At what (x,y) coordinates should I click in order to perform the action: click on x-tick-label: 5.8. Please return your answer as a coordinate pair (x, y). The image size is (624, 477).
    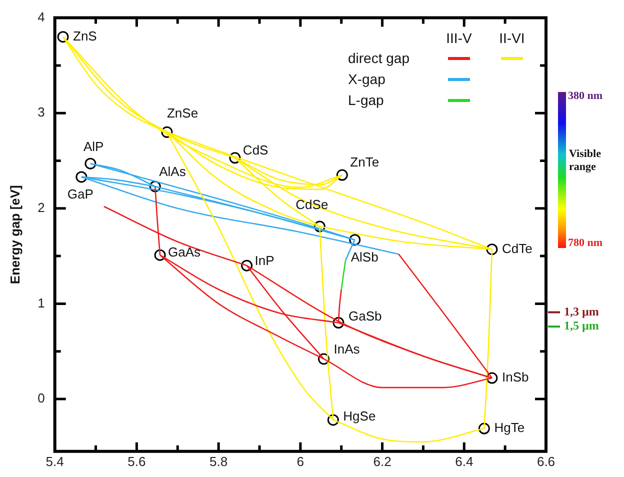
    Looking at the image, I should click on (219, 461).